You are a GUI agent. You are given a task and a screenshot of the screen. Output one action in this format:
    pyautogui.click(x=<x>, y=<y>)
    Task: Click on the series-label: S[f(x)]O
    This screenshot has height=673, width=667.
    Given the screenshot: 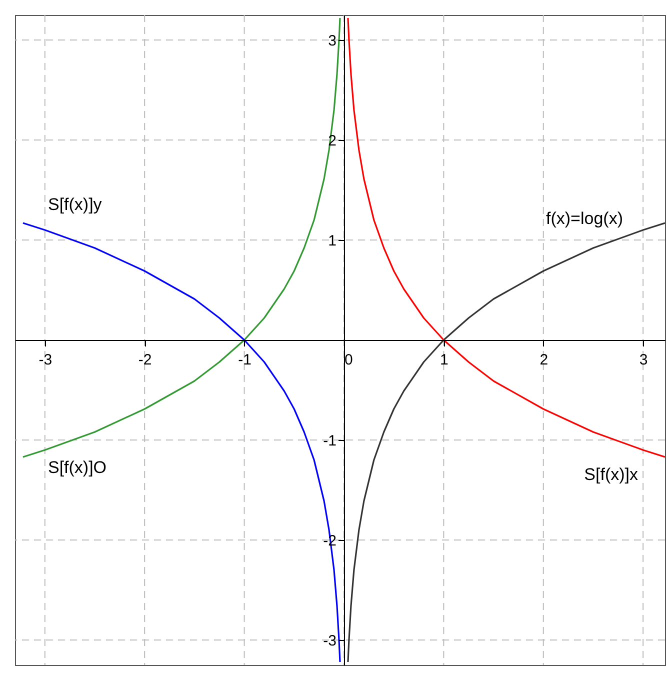 What is the action you would take?
    pyautogui.click(x=77, y=467)
    